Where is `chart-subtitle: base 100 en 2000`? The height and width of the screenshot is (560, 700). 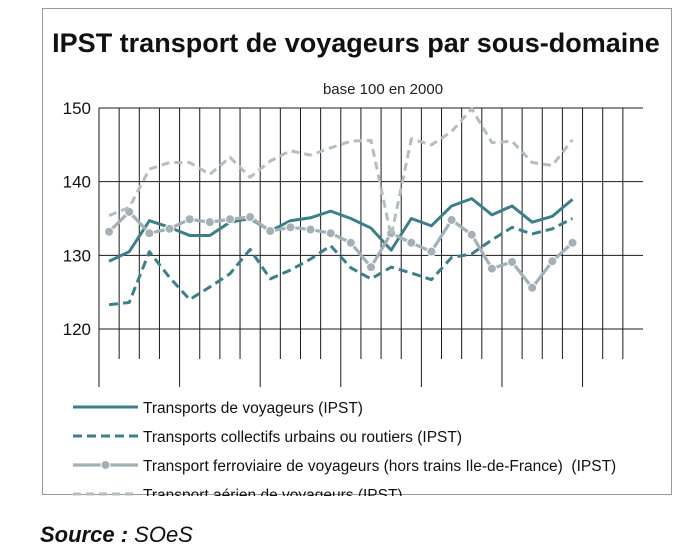 chart-subtitle: base 100 en 2000 is located at coordinates (383, 89).